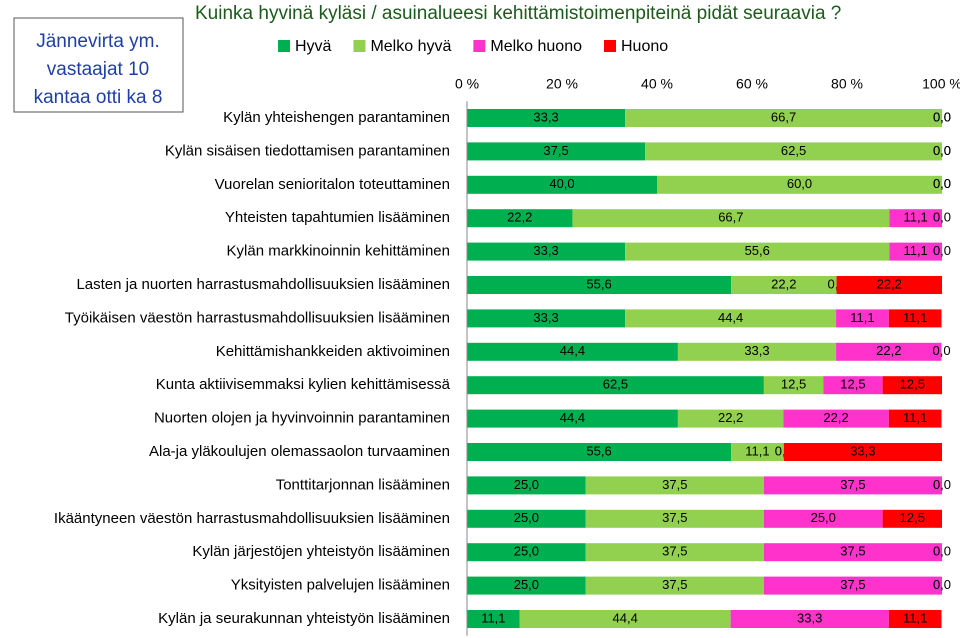  What do you see at coordinates (333, 351) in the screenshot?
I see `y-tick-label: Kehittämishankkeiden aktivoiminen` at bounding box center [333, 351].